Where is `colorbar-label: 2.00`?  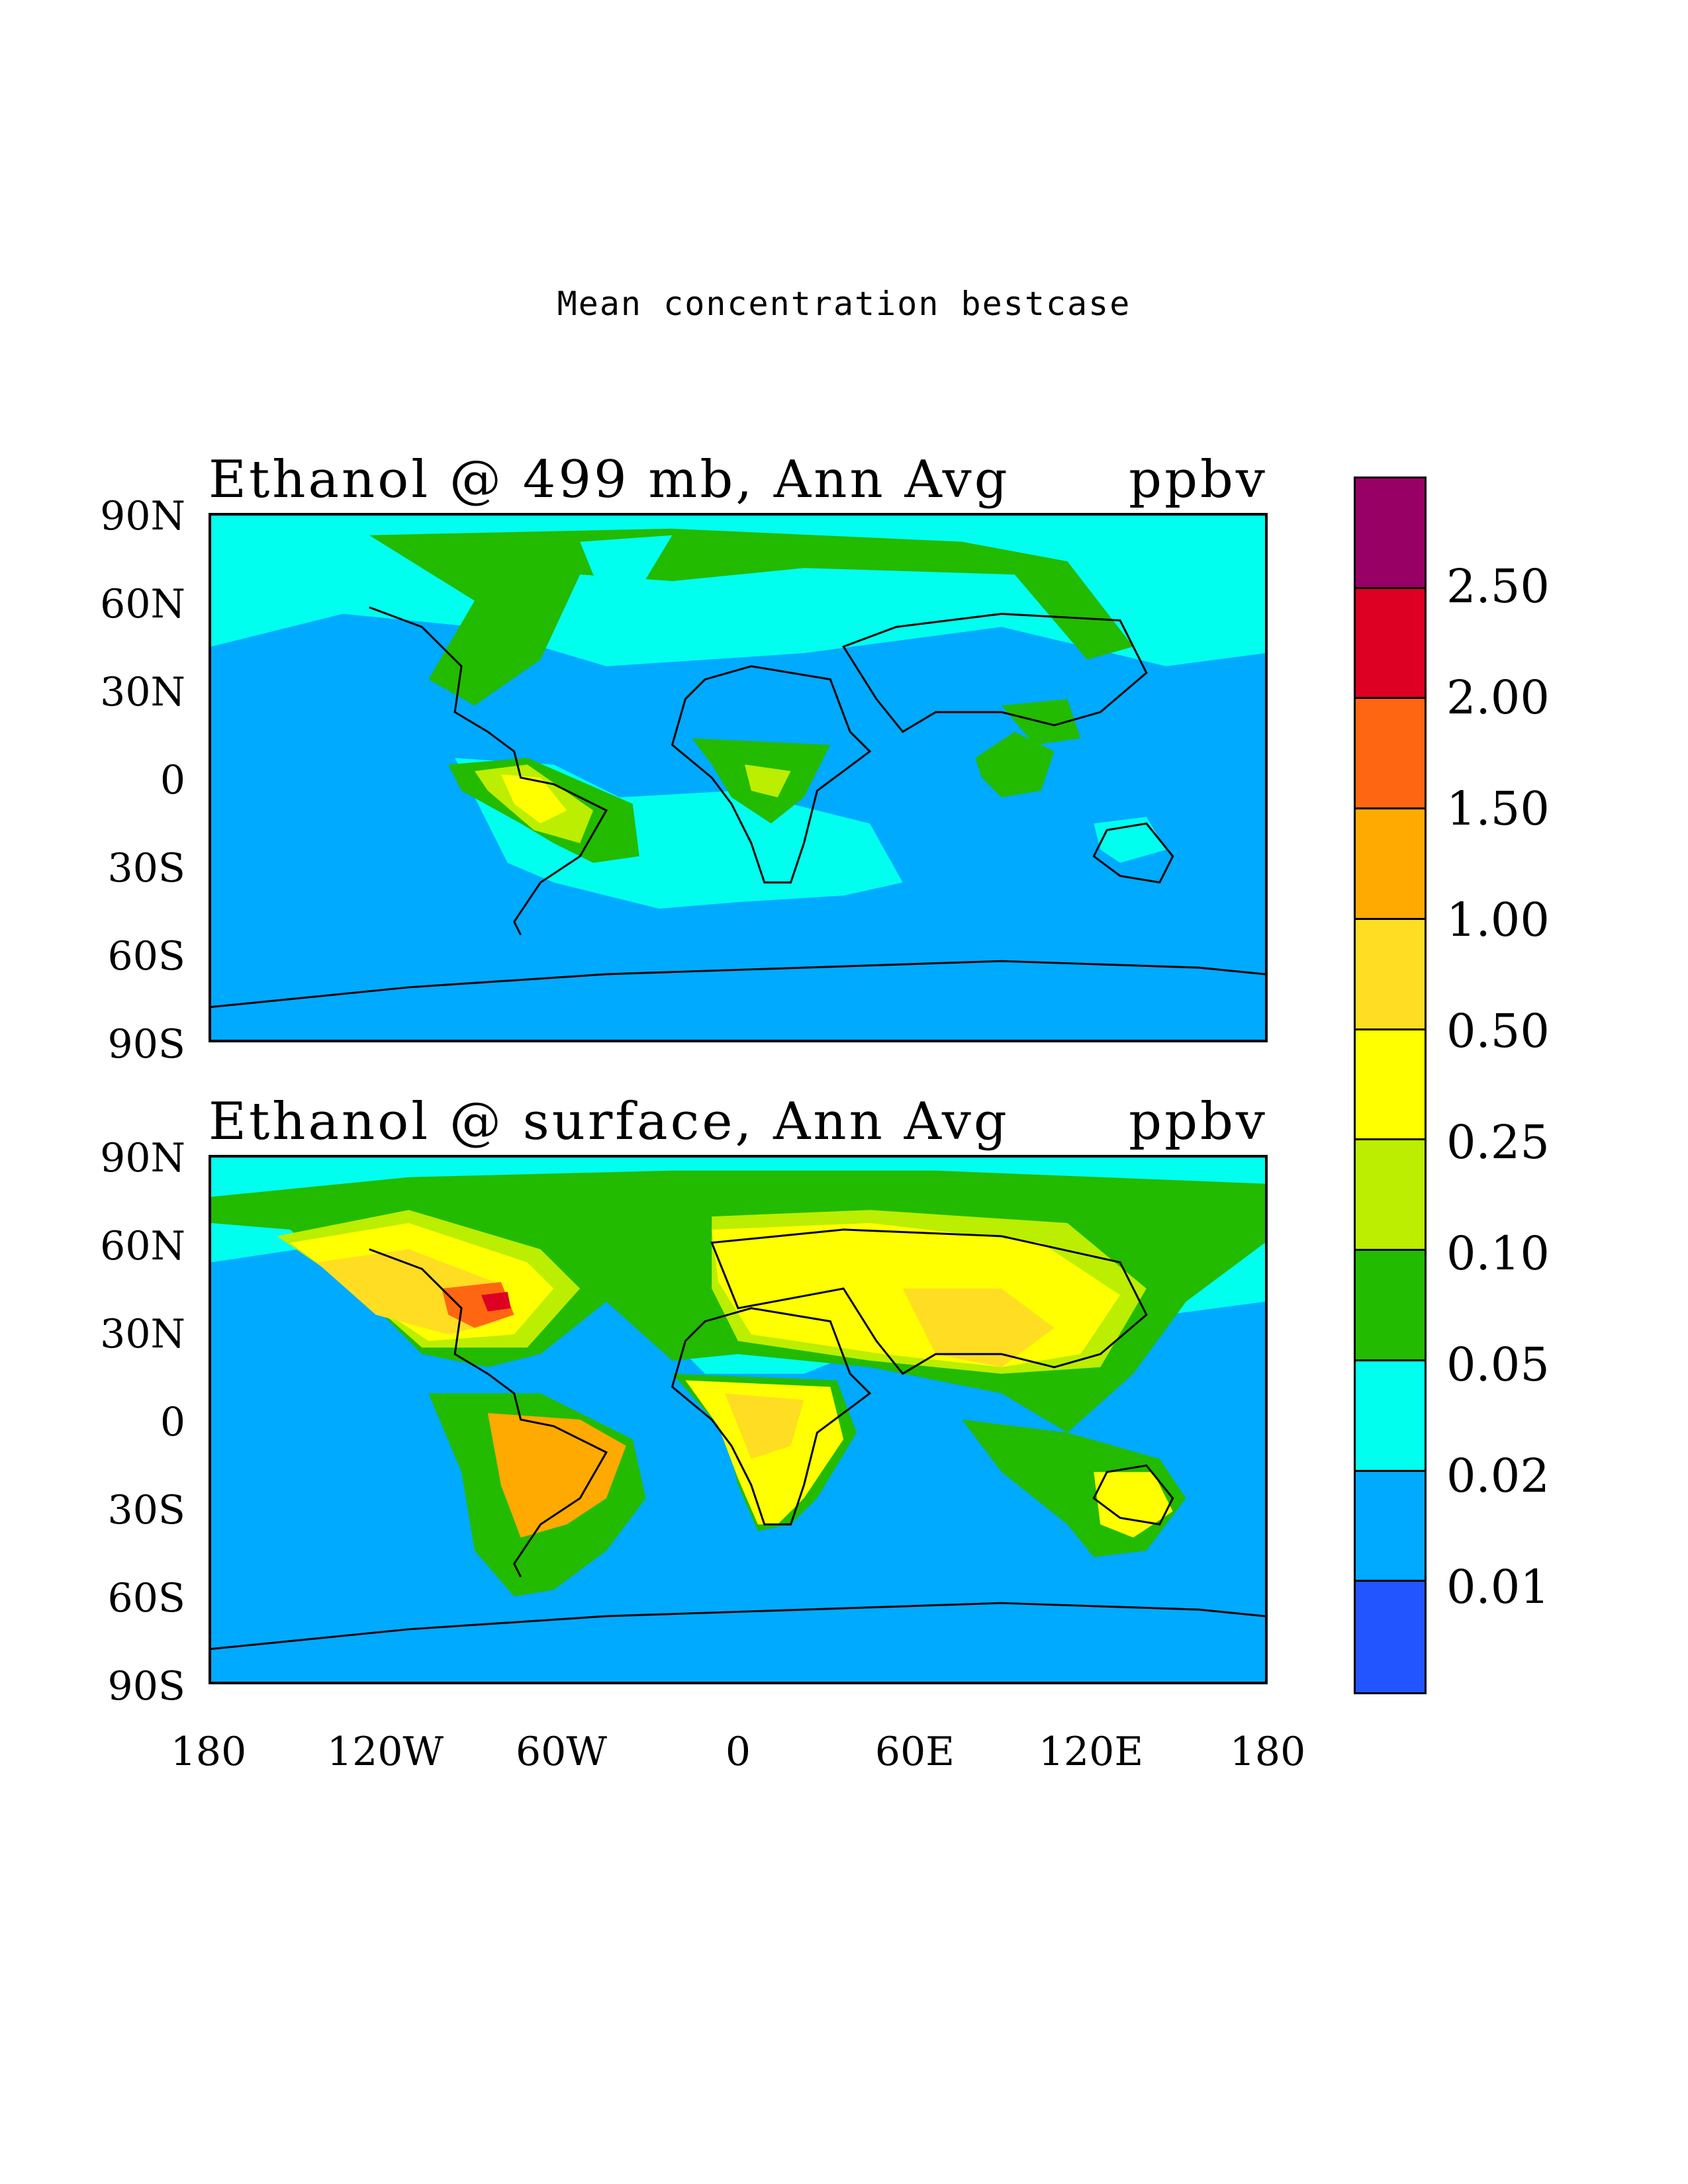
colorbar-label: 2.00 is located at coordinates (1498, 697).